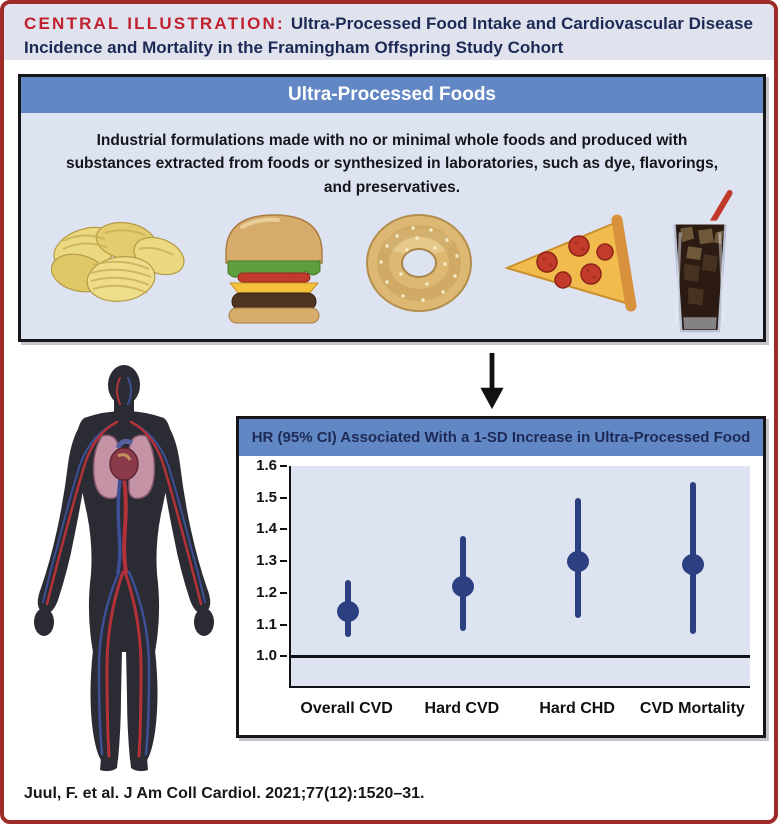  Describe the element at coordinates (492, 381) in the screenshot. I see `down-arrow-icon` at that location.